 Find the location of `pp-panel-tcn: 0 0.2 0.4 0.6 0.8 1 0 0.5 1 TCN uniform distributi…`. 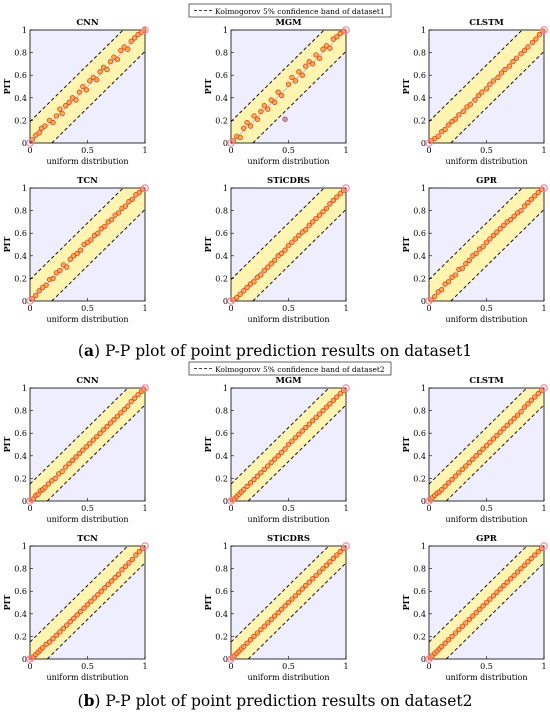

pp-panel-tcn: 0 0.2 0.4 0.6 0.8 1 0 0.5 1 TCN uniform distributi… is located at coordinates (75, 250).